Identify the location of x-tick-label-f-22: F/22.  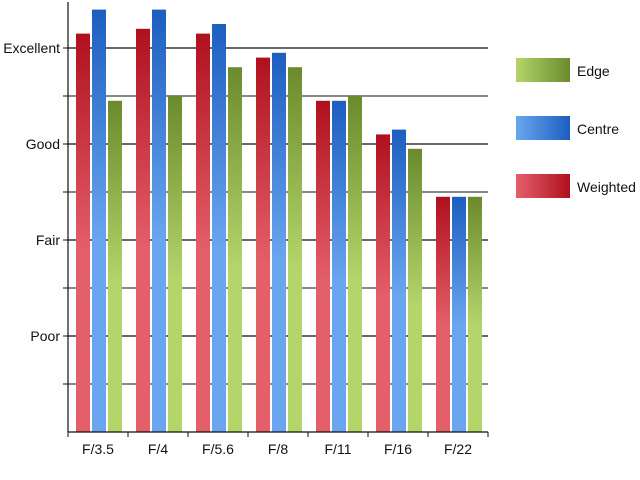
(458, 449).